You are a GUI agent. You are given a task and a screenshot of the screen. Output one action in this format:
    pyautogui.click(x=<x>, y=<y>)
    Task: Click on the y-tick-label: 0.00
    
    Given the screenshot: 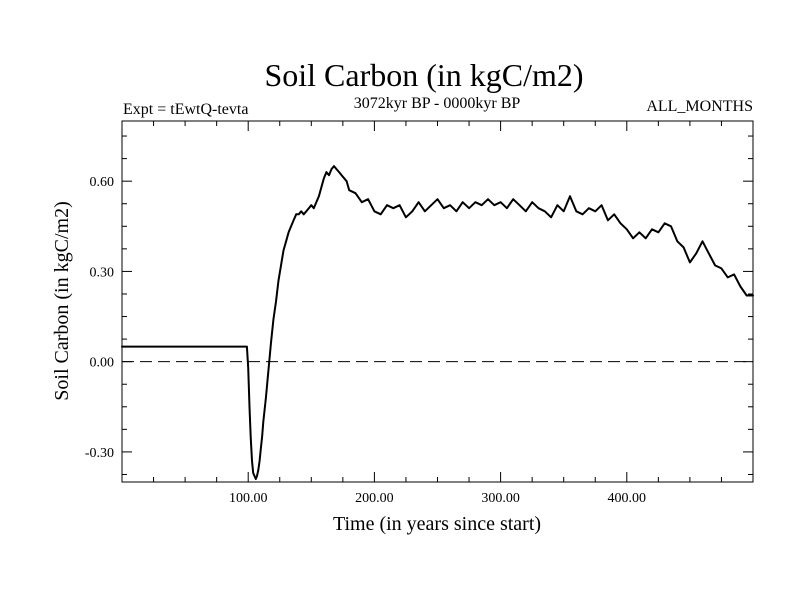 What is the action you would take?
    pyautogui.click(x=102, y=363)
    